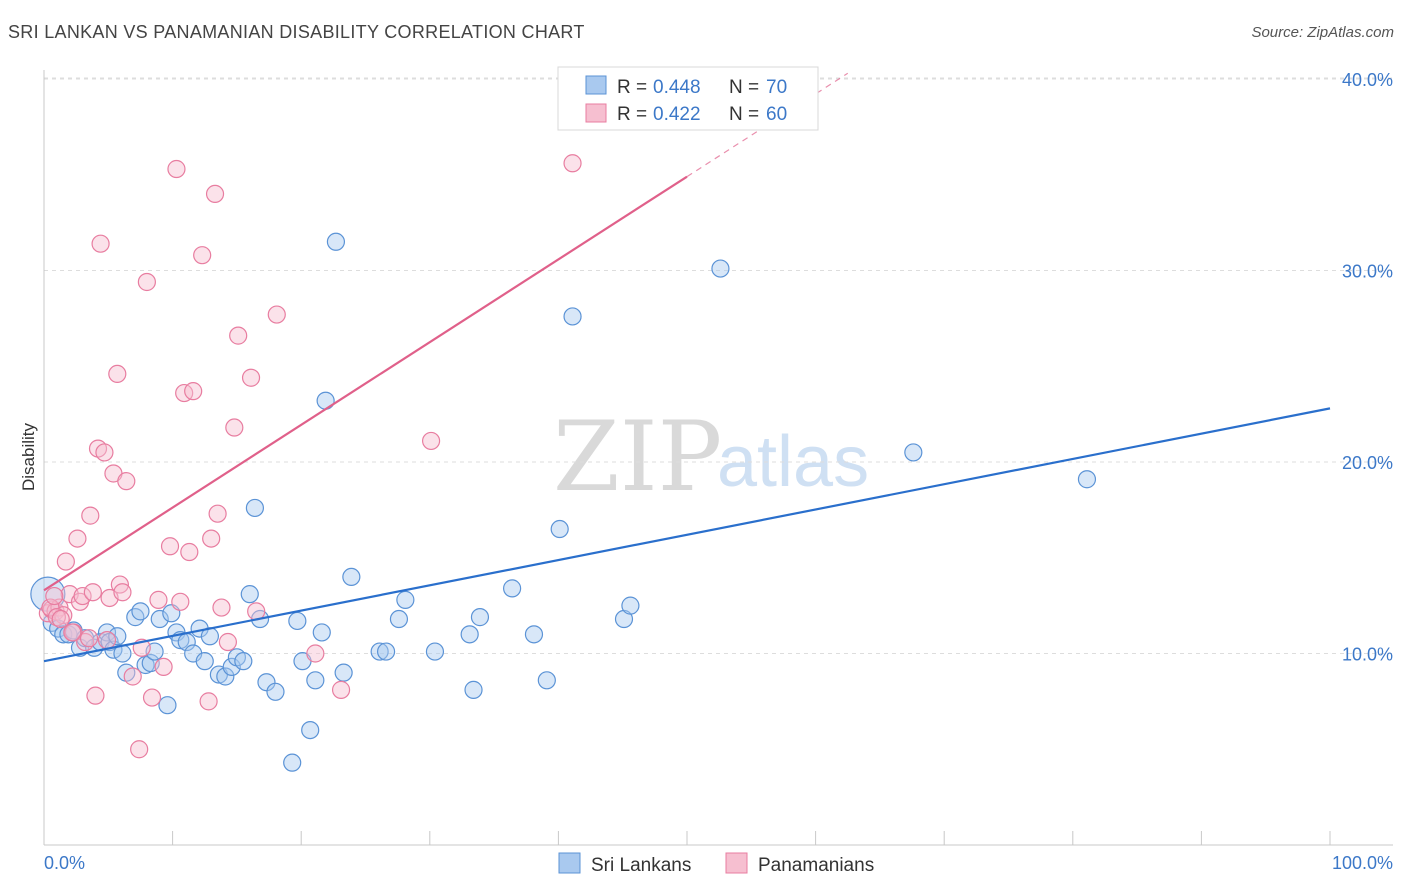  I want to click on correlation-legend: R = 0.448 N = 70 R = 0.422 N = 60, so click(688, 98).